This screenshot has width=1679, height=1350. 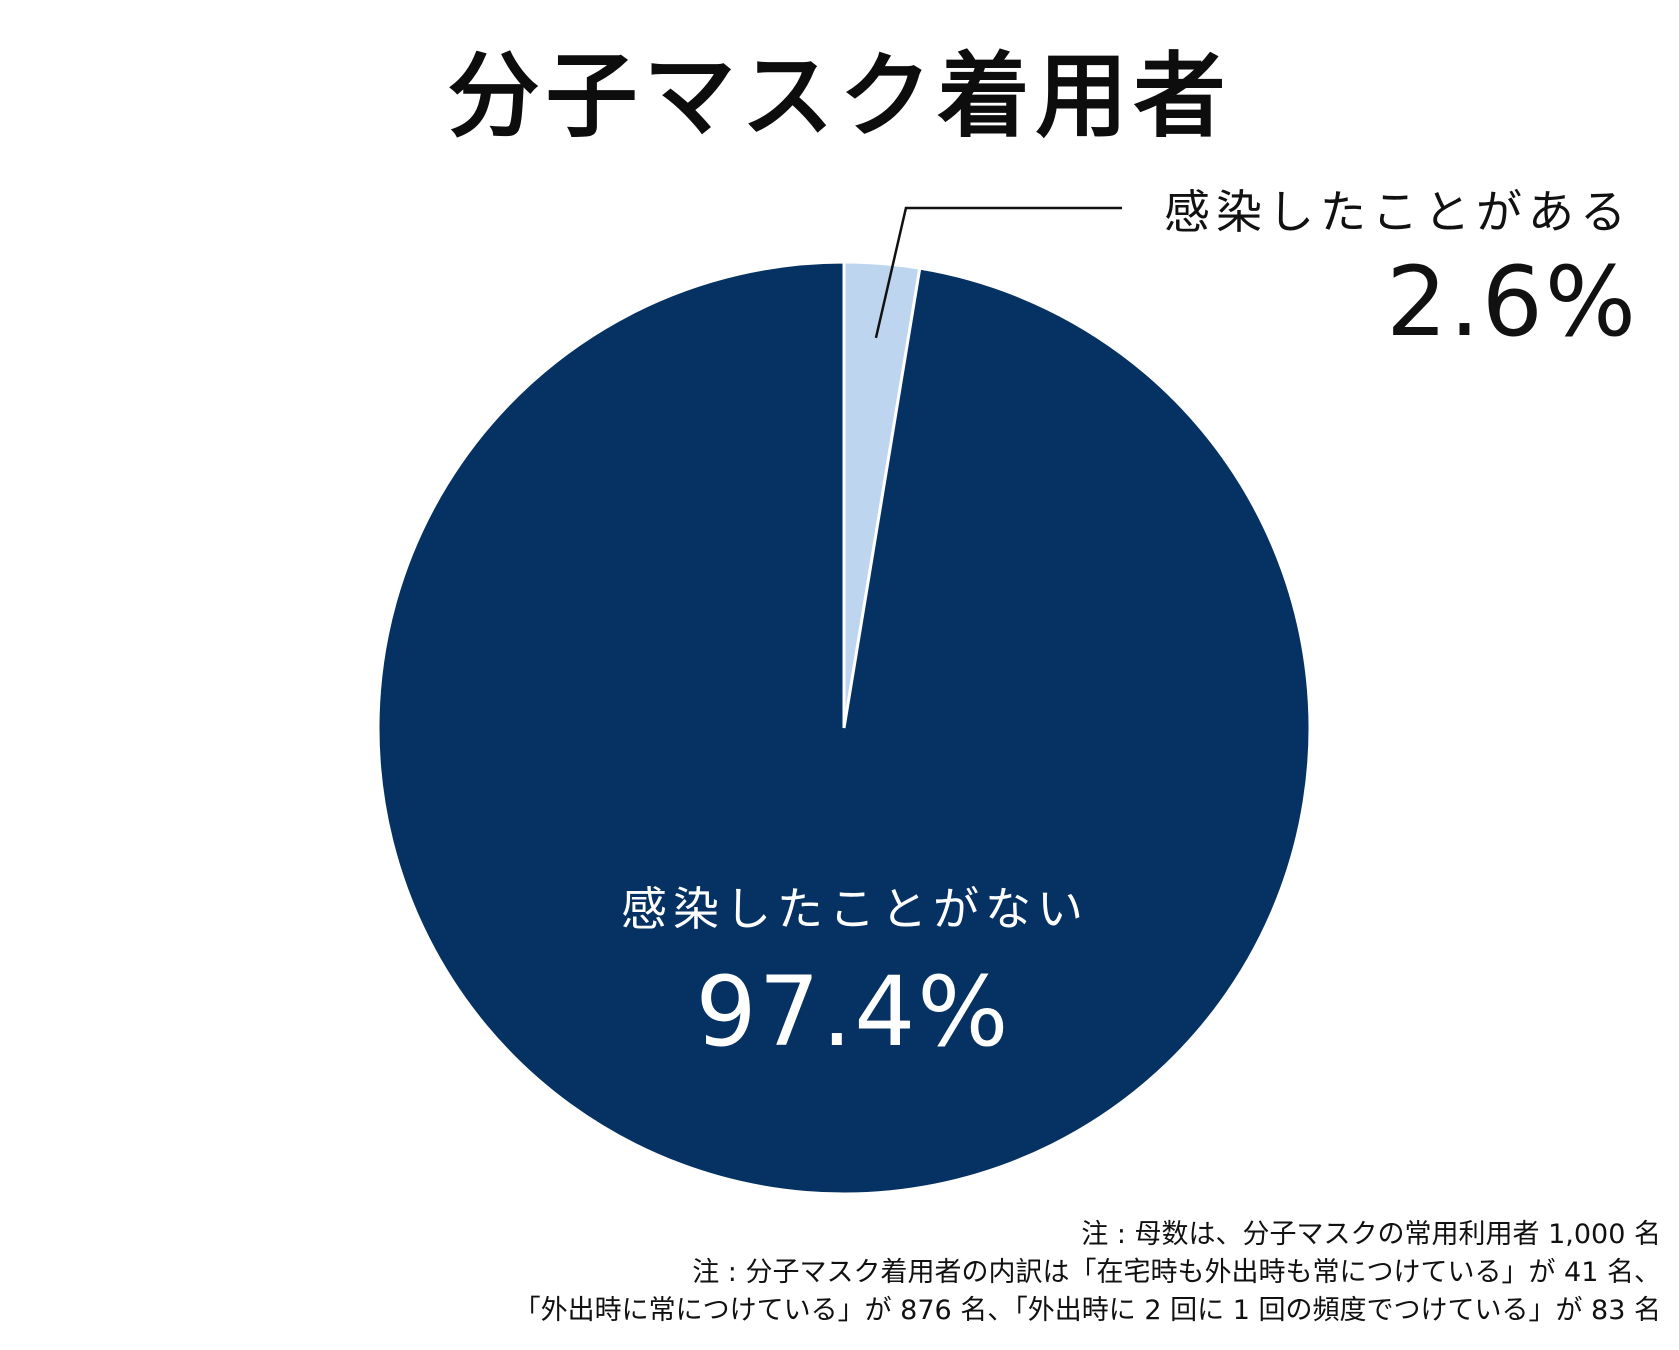 What do you see at coordinates (839, 96) in the screenshot?
I see `chart-title: 分子マスク着用者` at bounding box center [839, 96].